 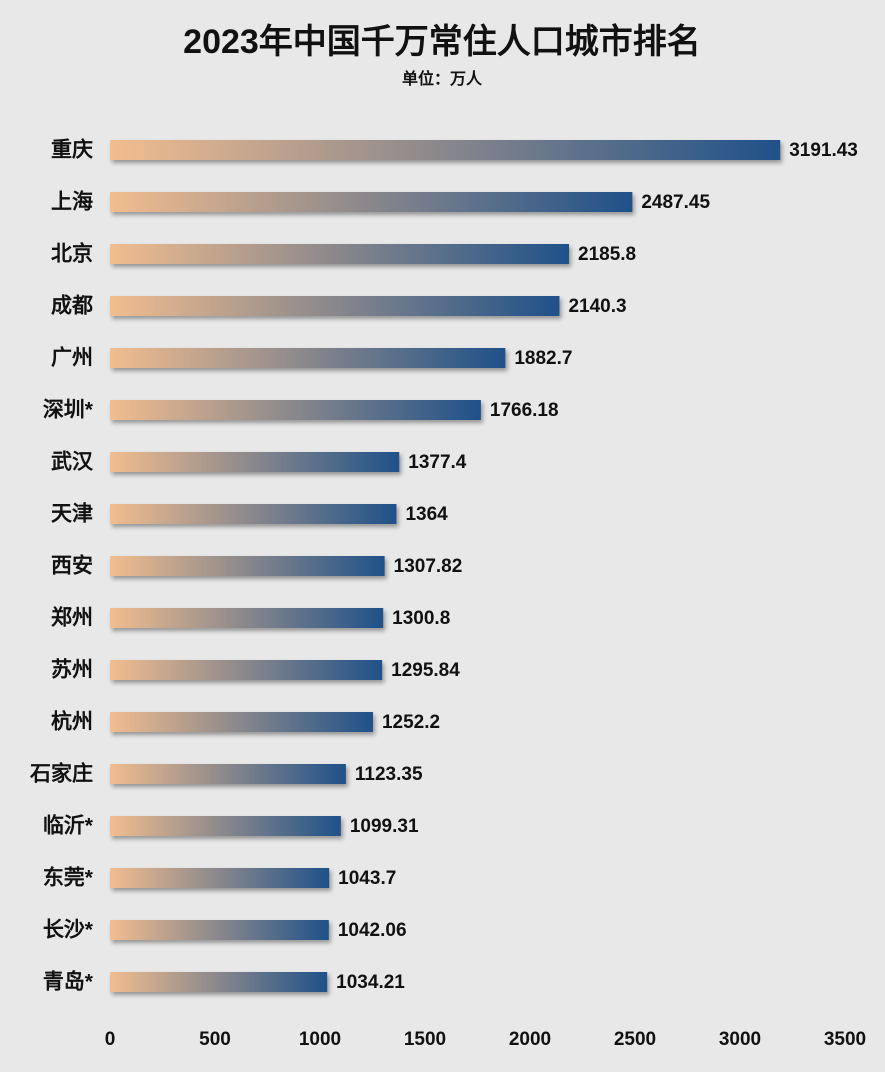 What do you see at coordinates (72, 254) in the screenshot?
I see `y-tick-label: 北京` at bounding box center [72, 254].